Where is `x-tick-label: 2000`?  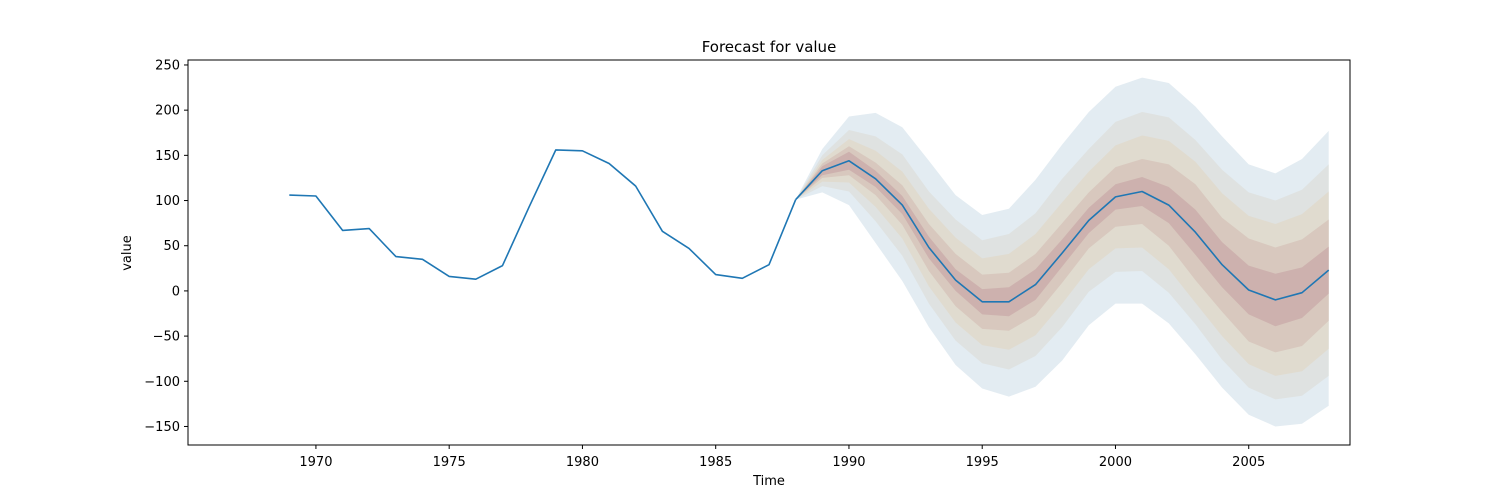 x-tick-label: 2000 is located at coordinates (1115, 462).